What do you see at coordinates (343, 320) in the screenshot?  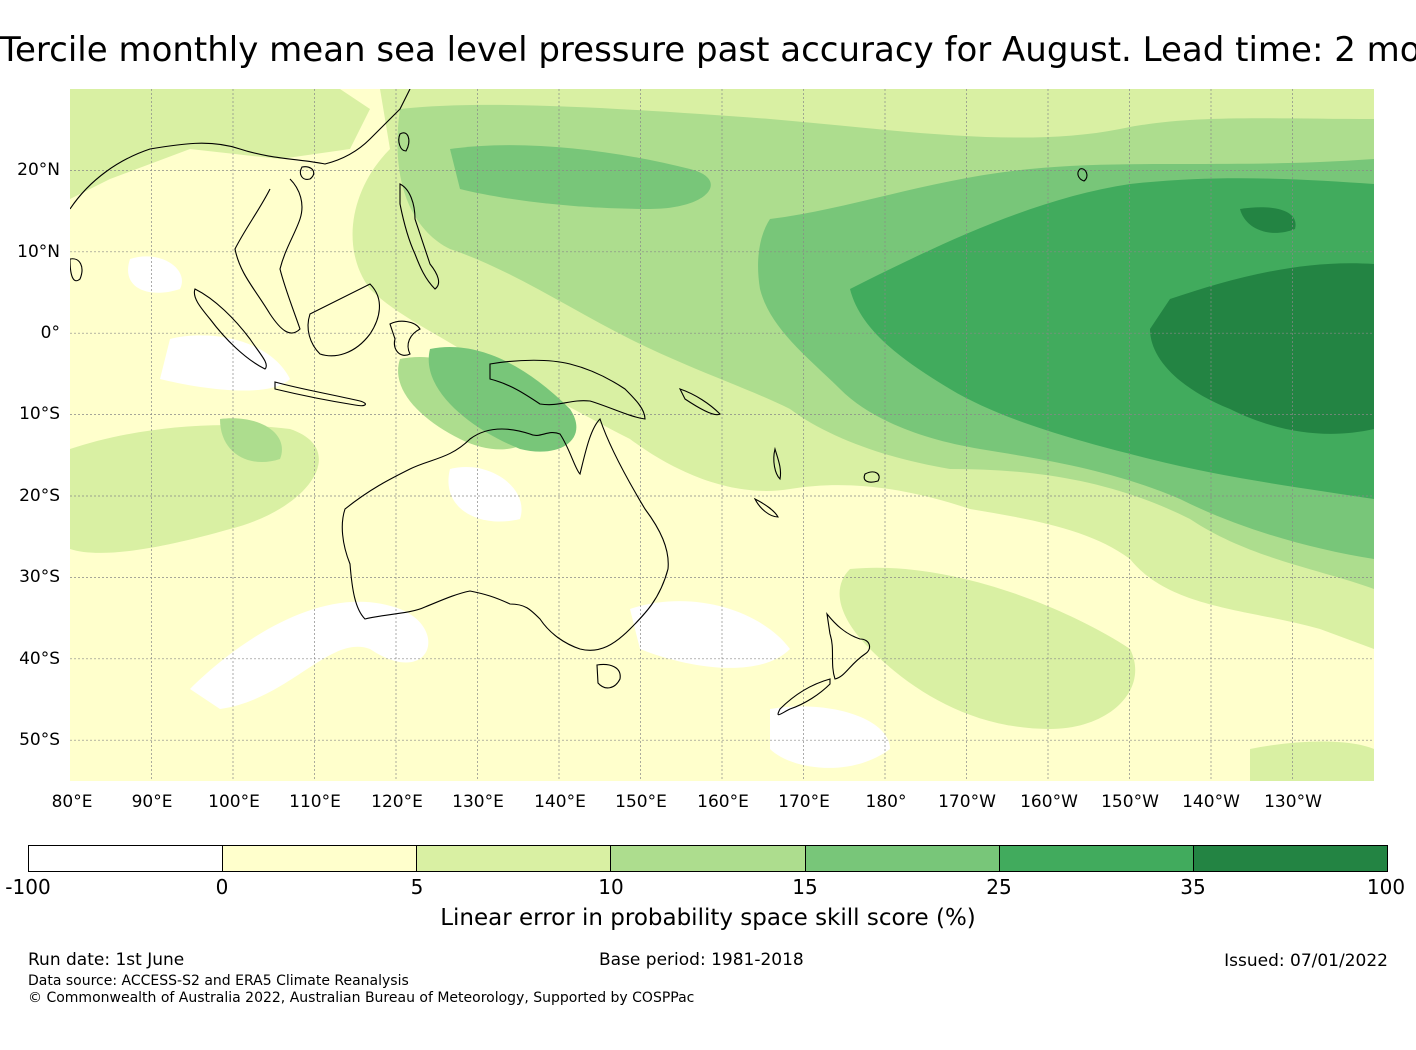 I see `borneo-outline` at bounding box center [343, 320].